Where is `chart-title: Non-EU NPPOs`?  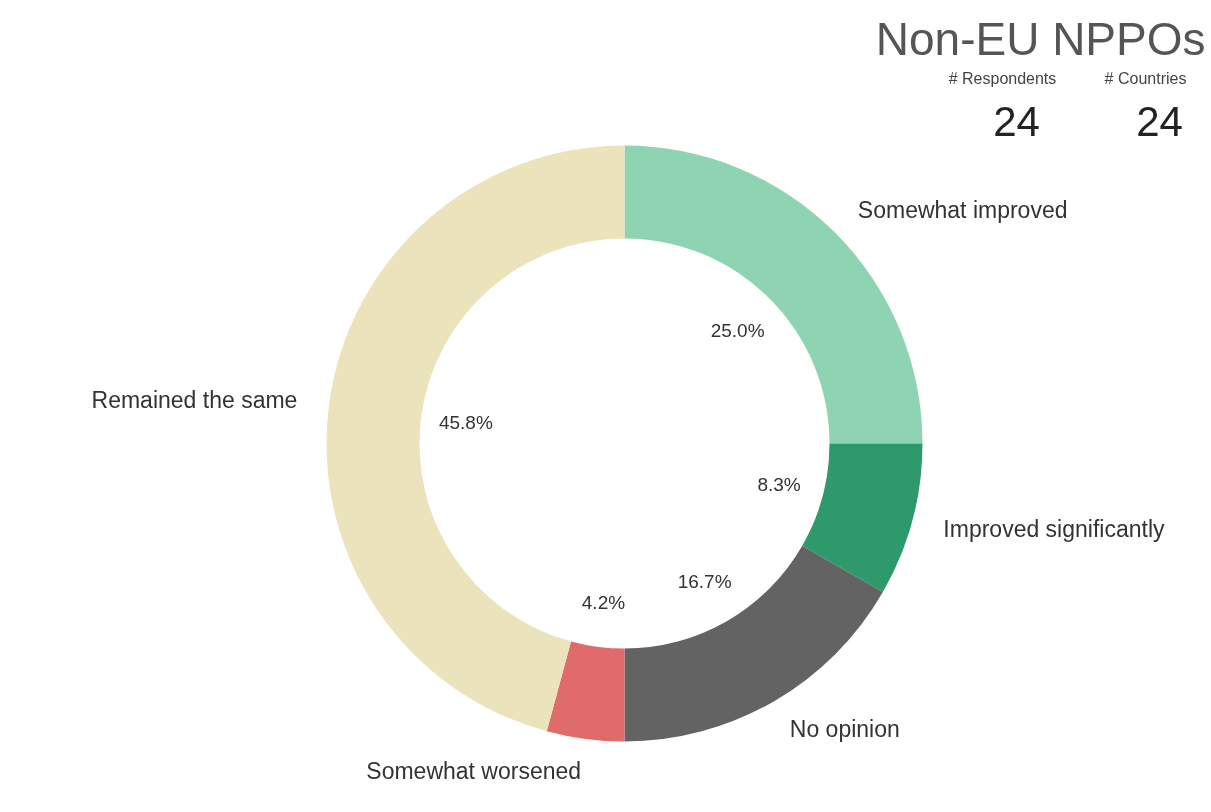 chart-title: Non-EU NPPOs is located at coordinates (1040, 38).